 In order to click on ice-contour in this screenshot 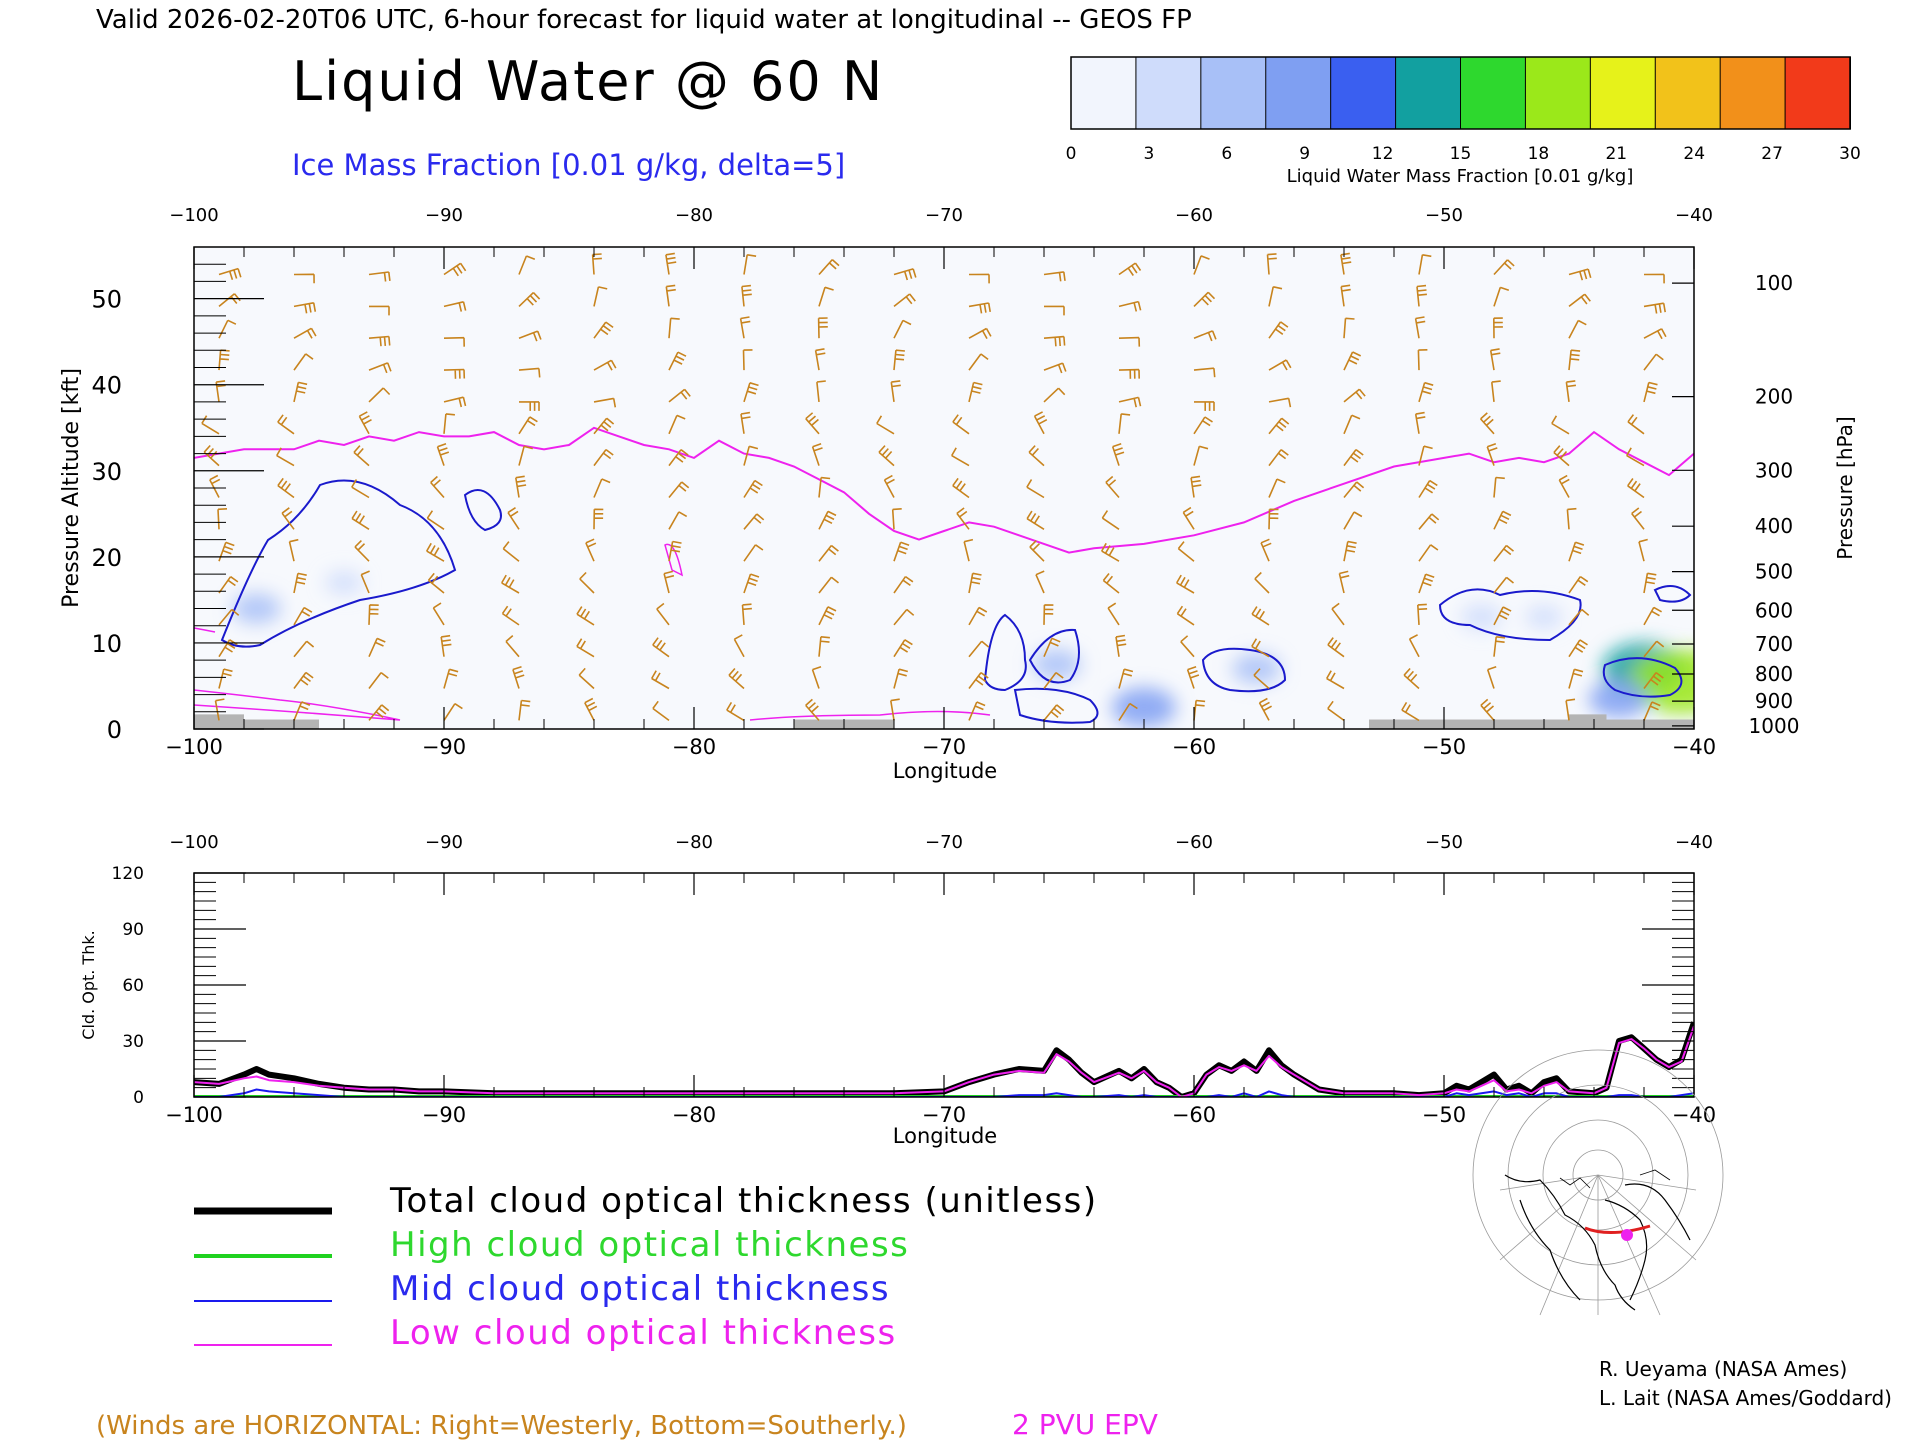, I will do `click(1642, 677)`.